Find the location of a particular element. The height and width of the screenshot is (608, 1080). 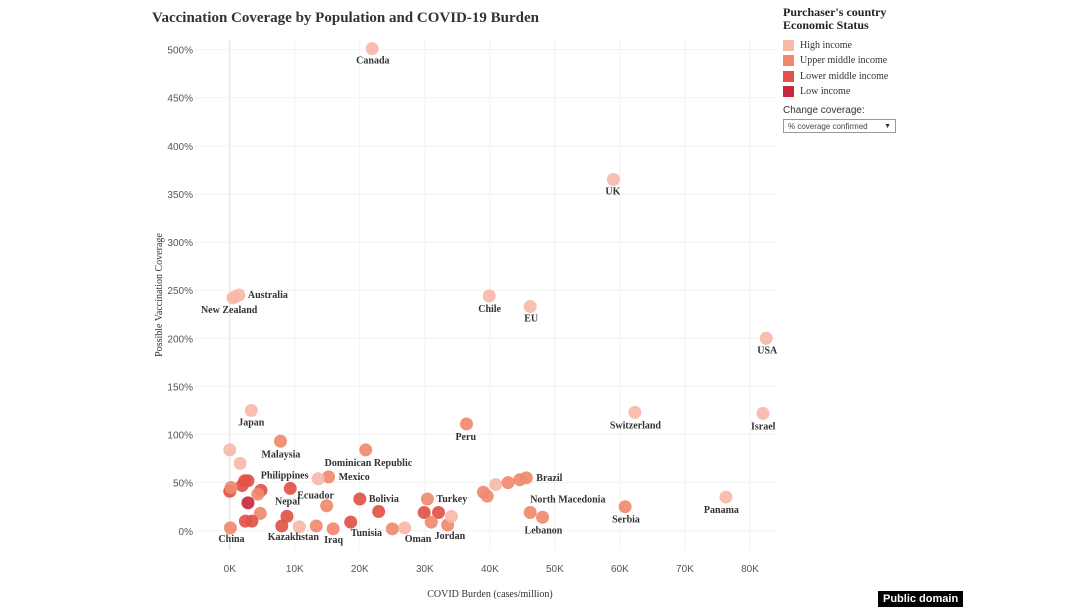

point-label: Brazil is located at coordinates (549, 478).